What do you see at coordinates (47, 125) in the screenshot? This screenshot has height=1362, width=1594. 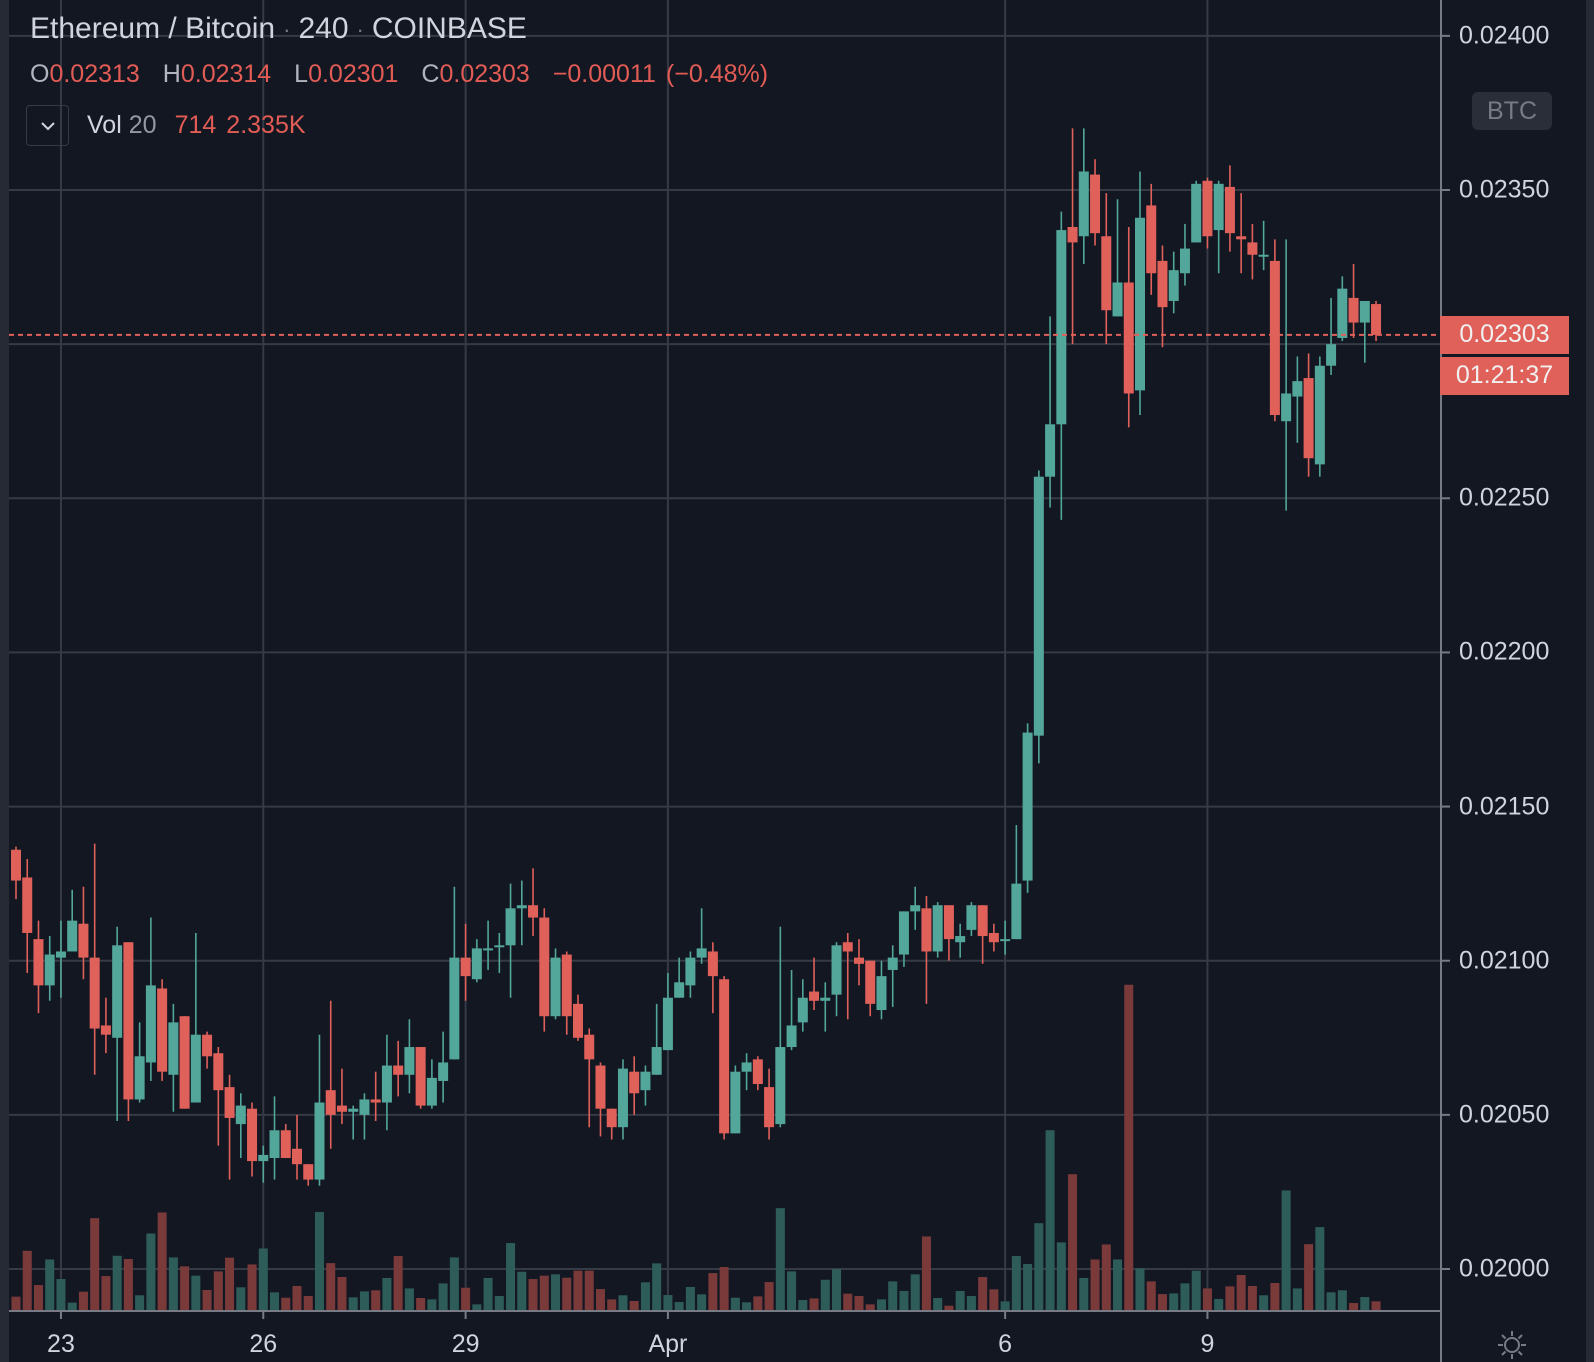 I see `collapse-legend-button` at bounding box center [47, 125].